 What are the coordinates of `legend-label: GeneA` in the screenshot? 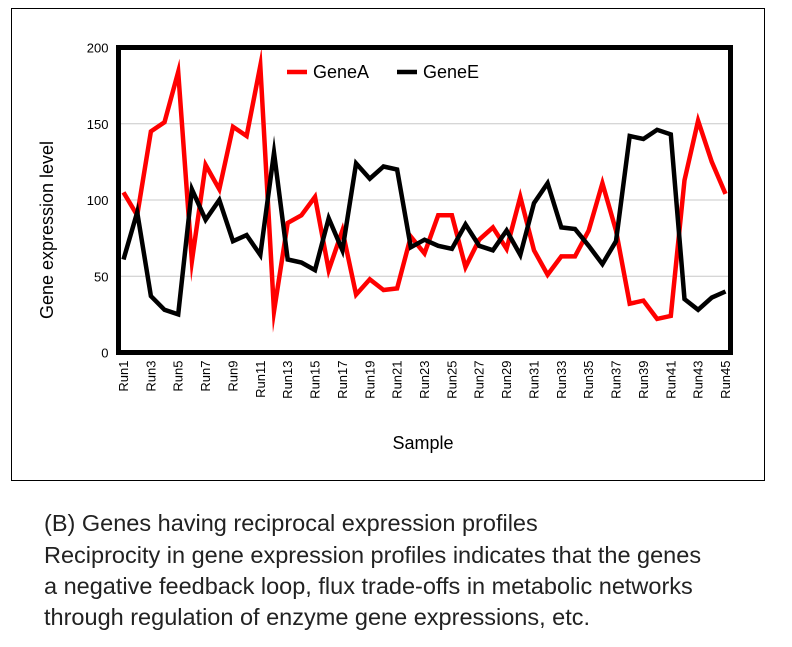 It's located at (341, 72).